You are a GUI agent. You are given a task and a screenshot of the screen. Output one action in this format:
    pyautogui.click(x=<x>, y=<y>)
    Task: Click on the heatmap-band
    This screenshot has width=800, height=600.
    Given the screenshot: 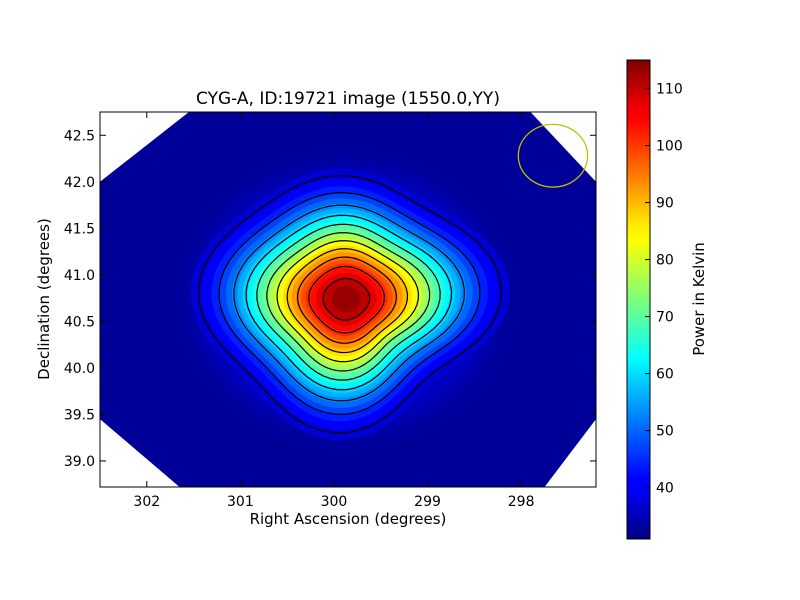 What is the action you would take?
    pyautogui.click(x=346, y=299)
    